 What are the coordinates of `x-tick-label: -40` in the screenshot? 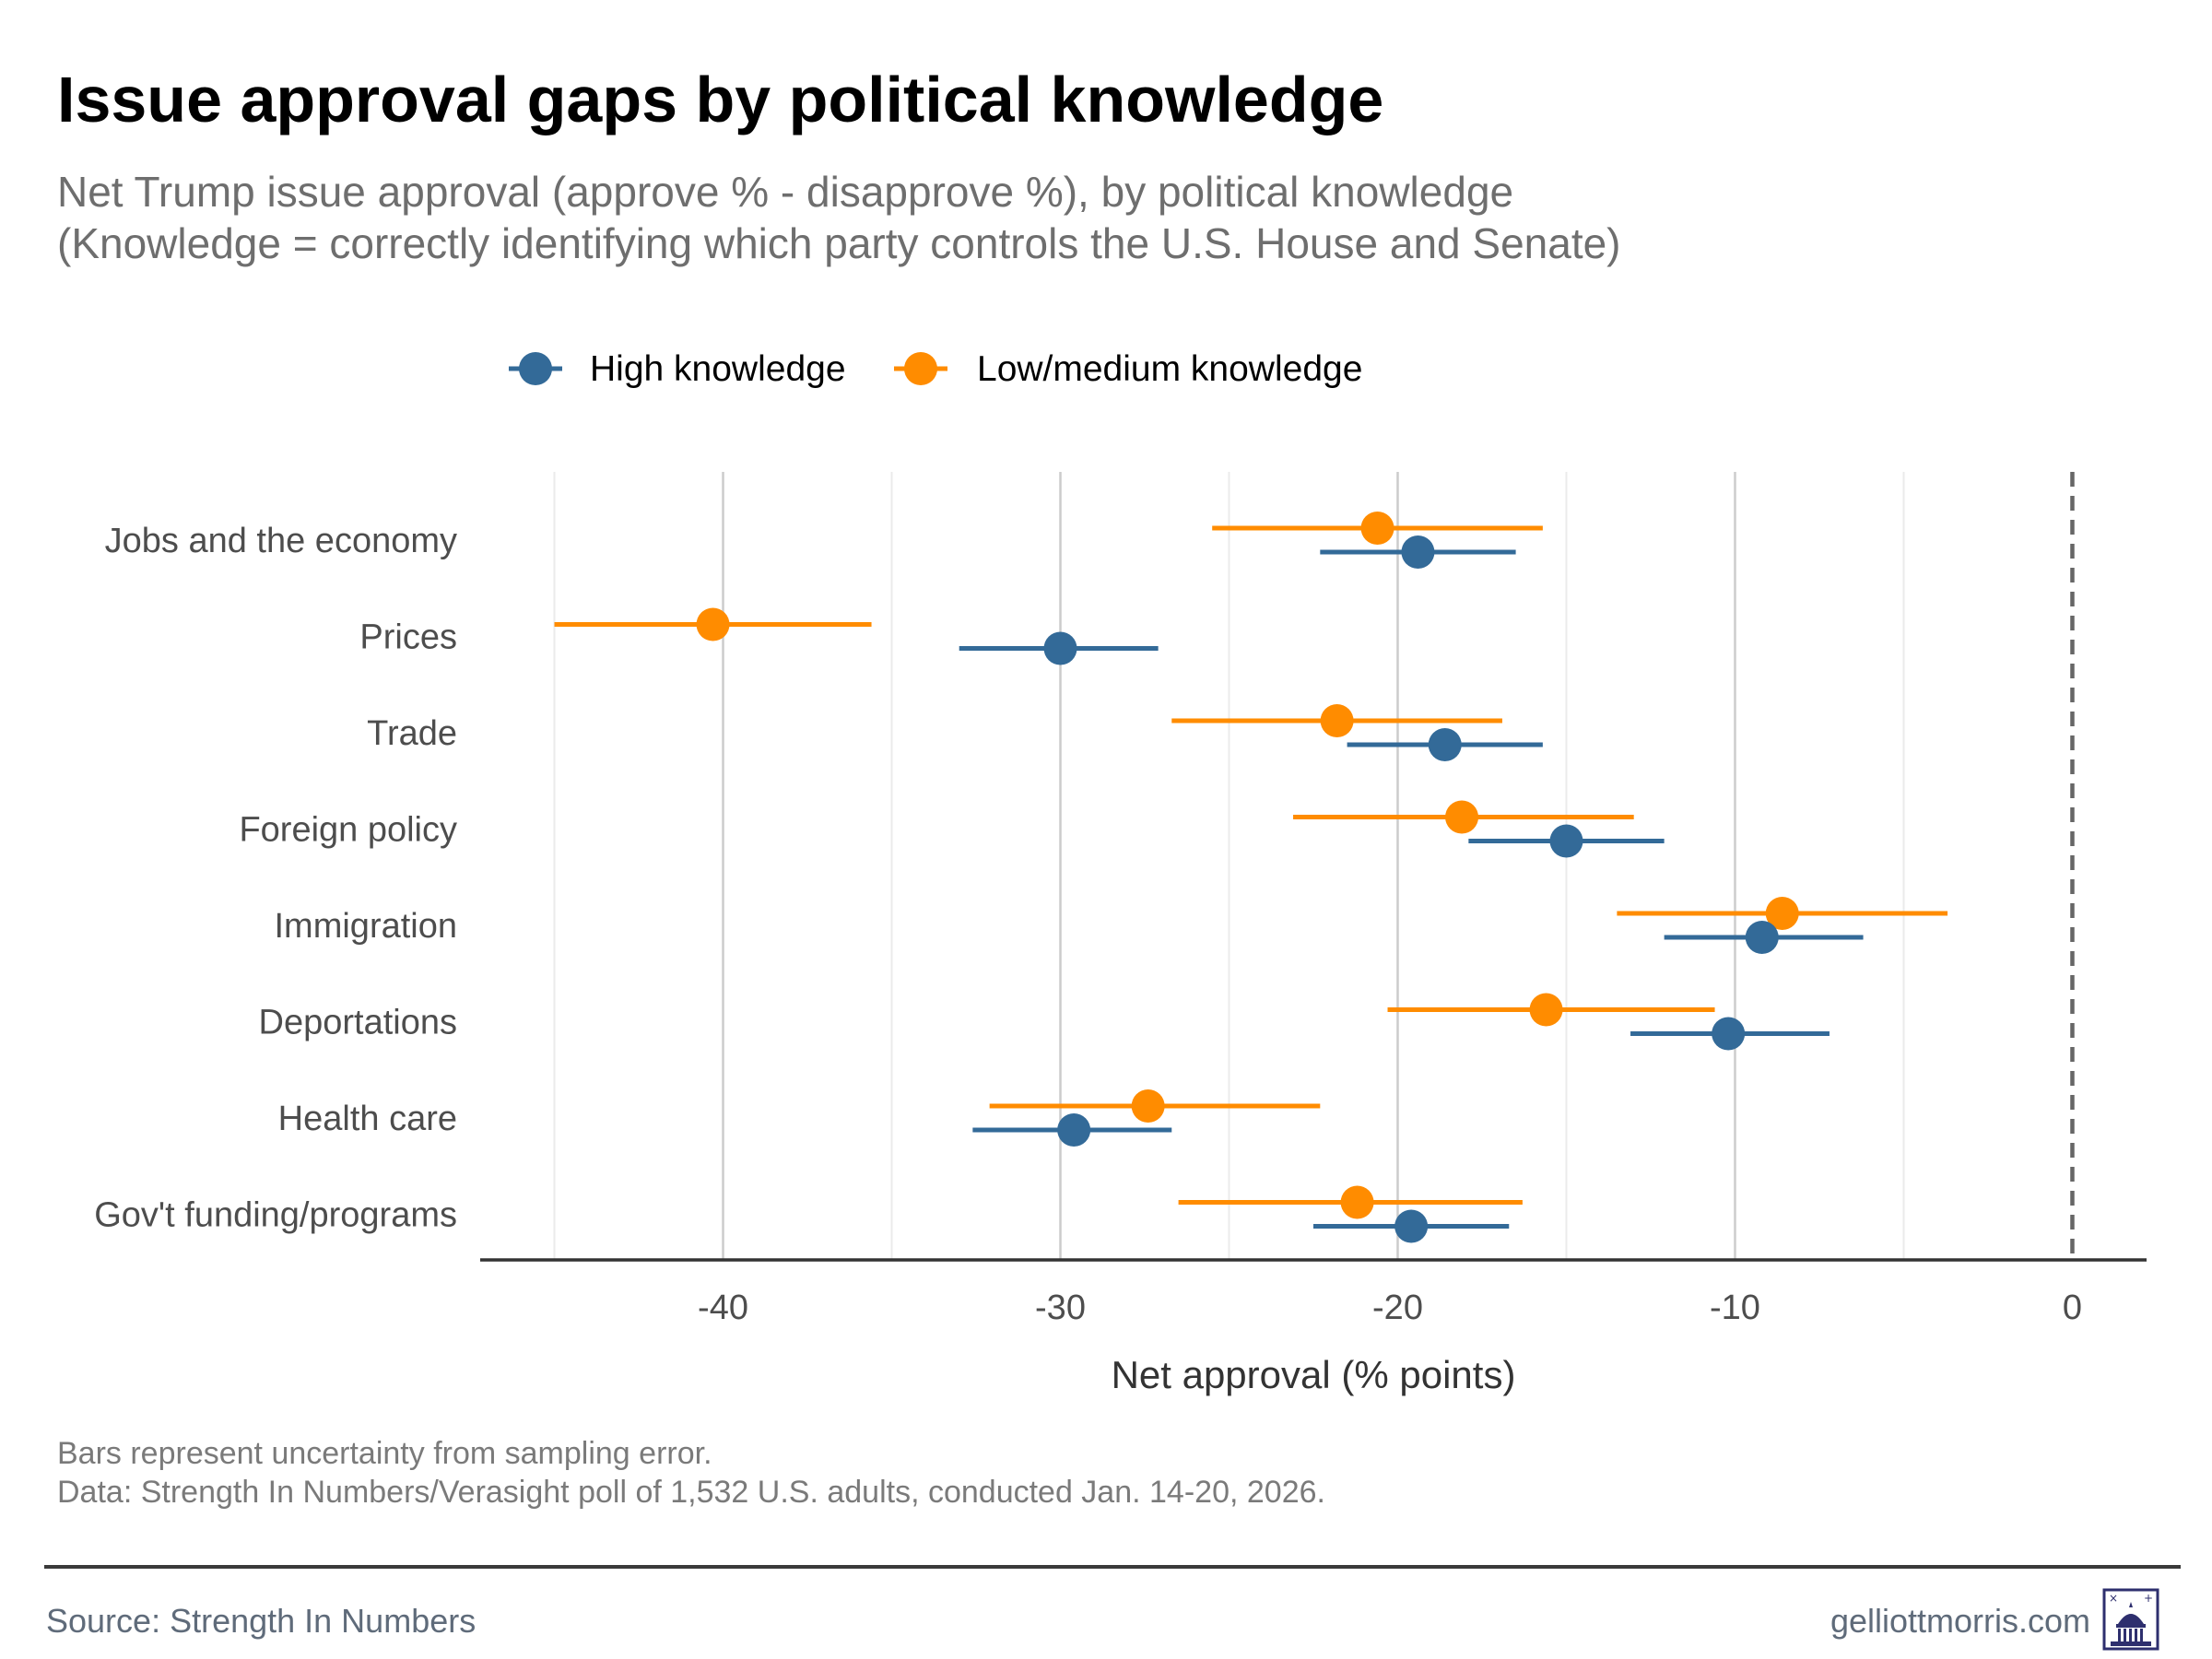 It's located at (723, 1307).